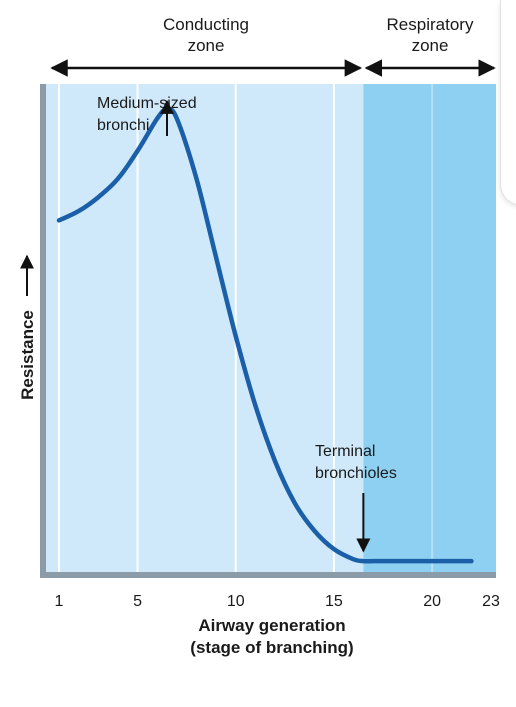 The image size is (516, 707). Describe the element at coordinates (271, 625) in the screenshot. I see `x-axis-label: Airway generation` at that location.